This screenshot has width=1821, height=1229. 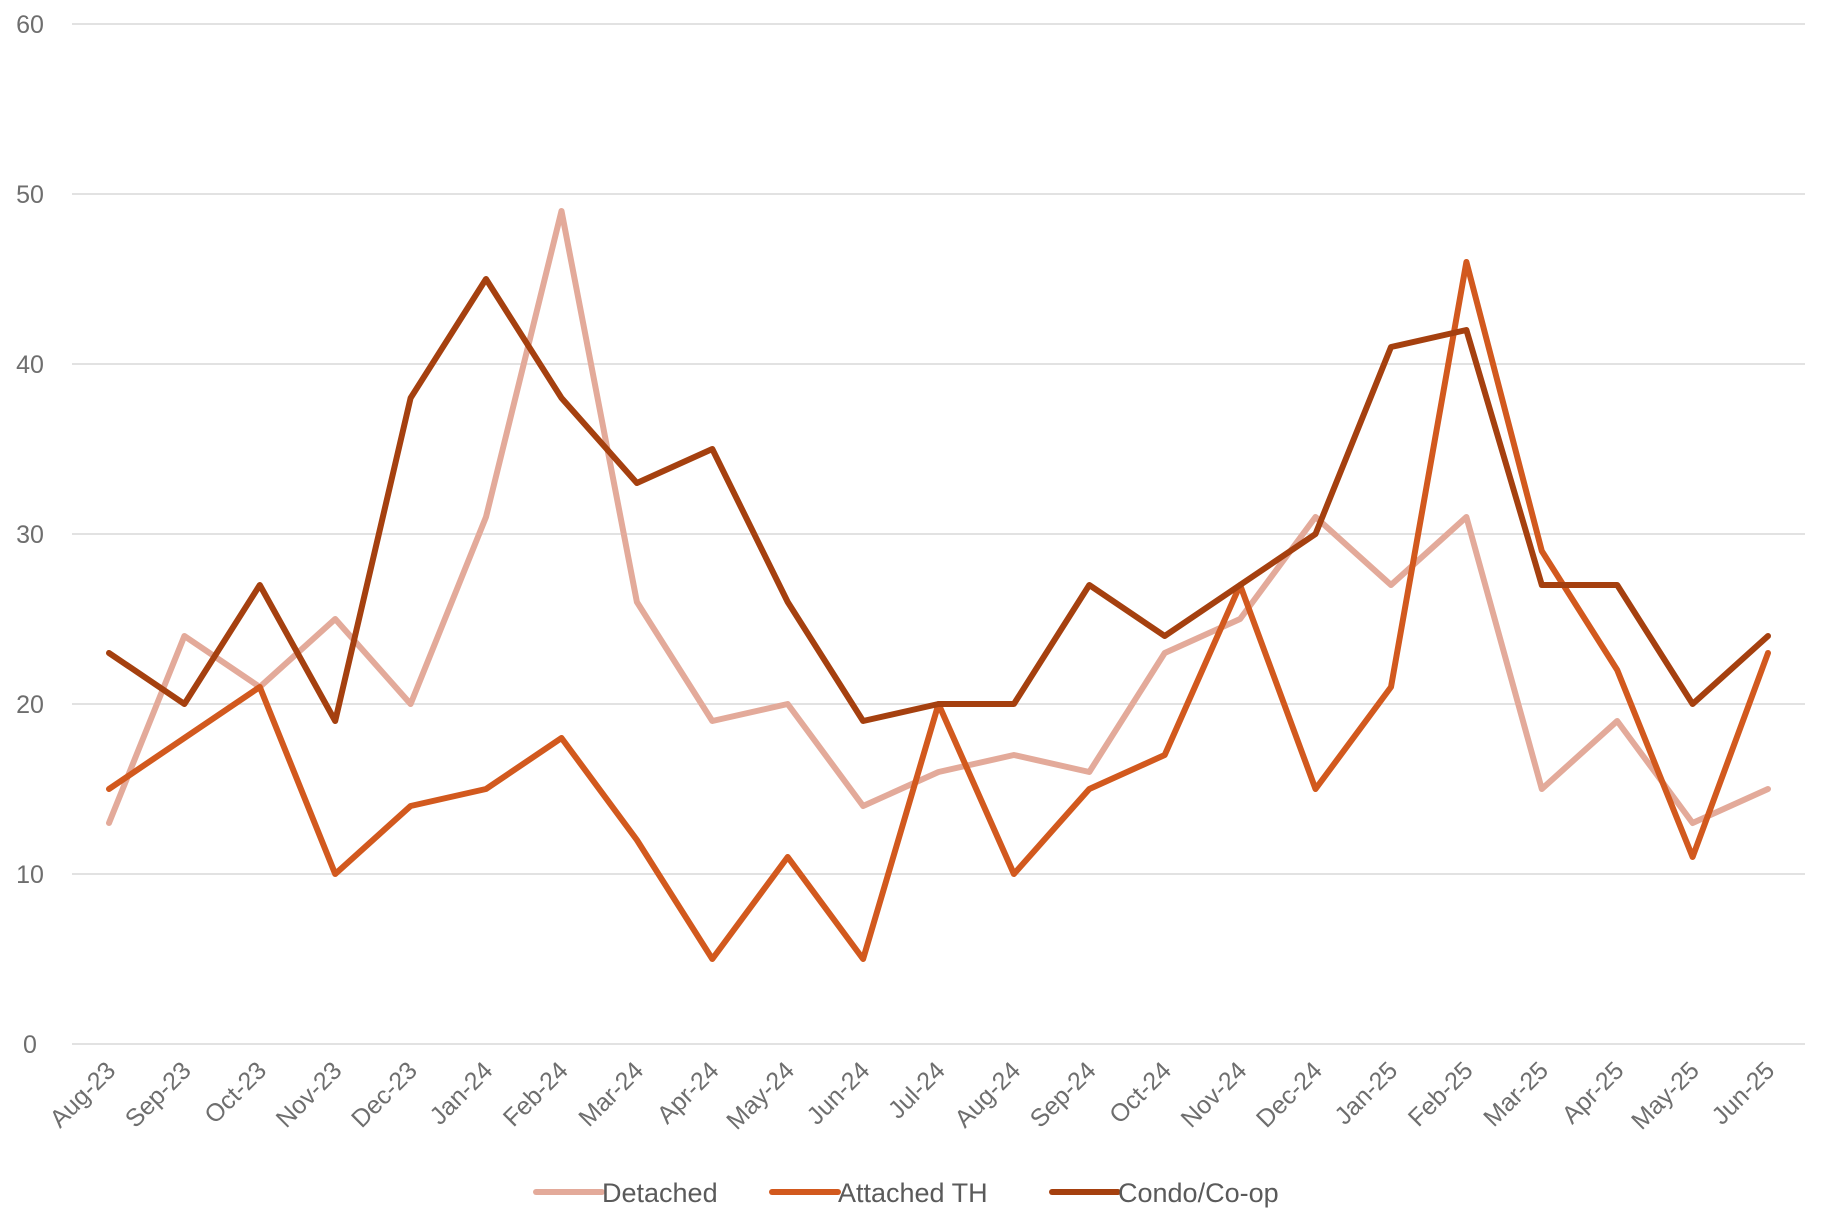 What do you see at coordinates (1593, 1092) in the screenshot?
I see `x-tick-label: Apr-25` at bounding box center [1593, 1092].